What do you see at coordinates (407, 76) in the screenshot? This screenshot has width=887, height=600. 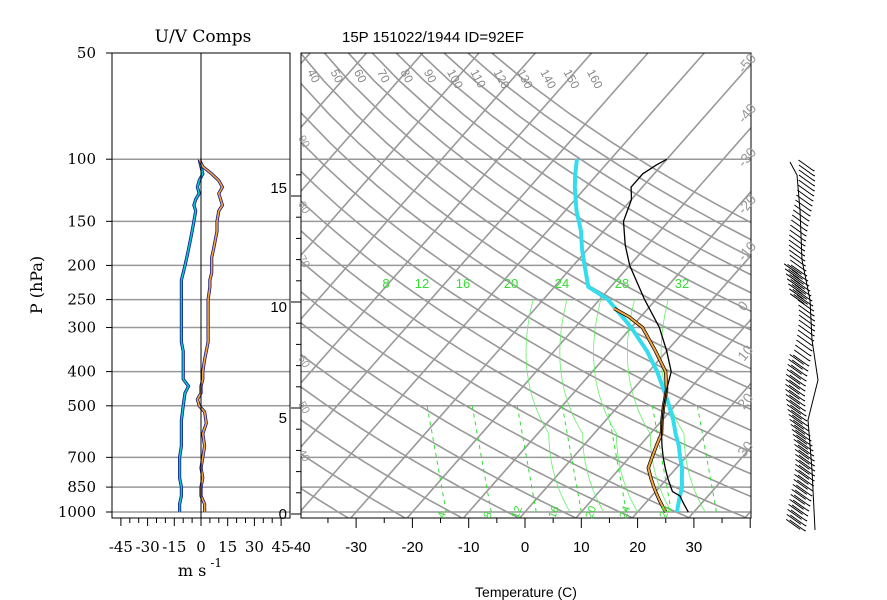 I see `isotherm-label: 80` at bounding box center [407, 76].